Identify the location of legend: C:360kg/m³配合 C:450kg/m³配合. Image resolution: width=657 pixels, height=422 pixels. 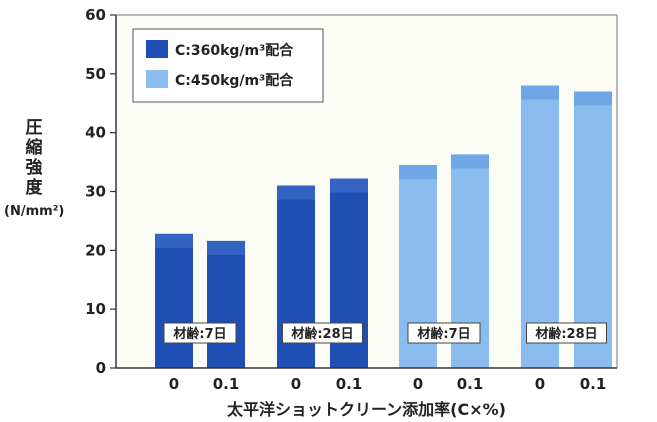
(228, 65).